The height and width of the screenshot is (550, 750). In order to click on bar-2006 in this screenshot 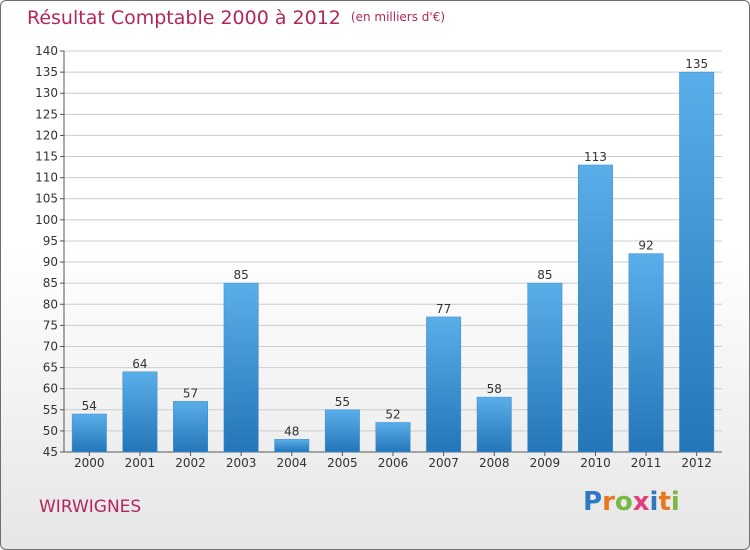, I will do `click(393, 437)`.